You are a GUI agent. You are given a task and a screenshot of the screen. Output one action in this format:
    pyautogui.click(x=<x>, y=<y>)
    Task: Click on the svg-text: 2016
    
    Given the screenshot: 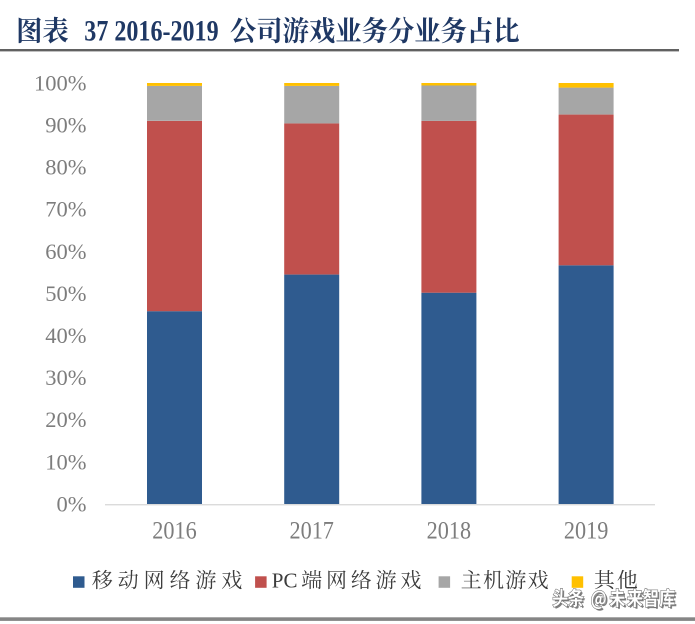 What is the action you would take?
    pyautogui.click(x=174, y=531)
    